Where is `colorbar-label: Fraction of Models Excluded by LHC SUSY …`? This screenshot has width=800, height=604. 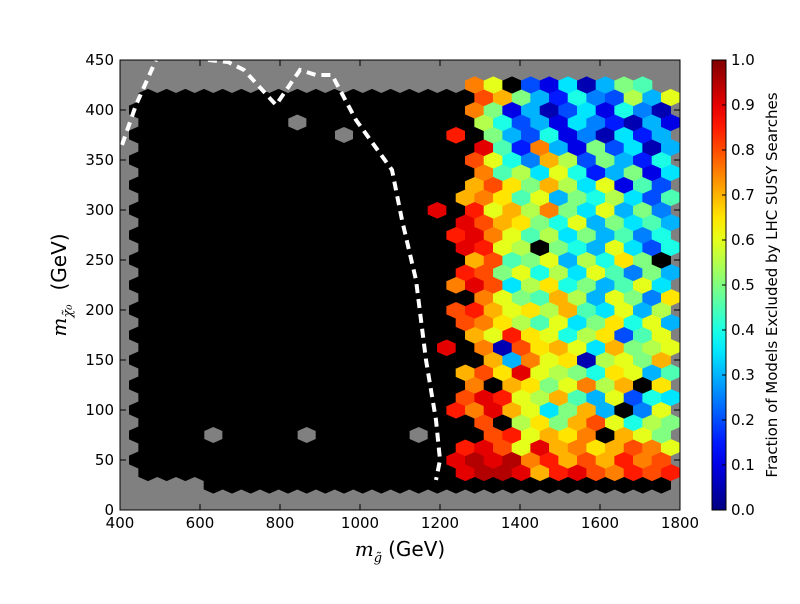 colorbar-label: Fraction of Models Excluded by LHC SUSY … is located at coordinates (772, 284).